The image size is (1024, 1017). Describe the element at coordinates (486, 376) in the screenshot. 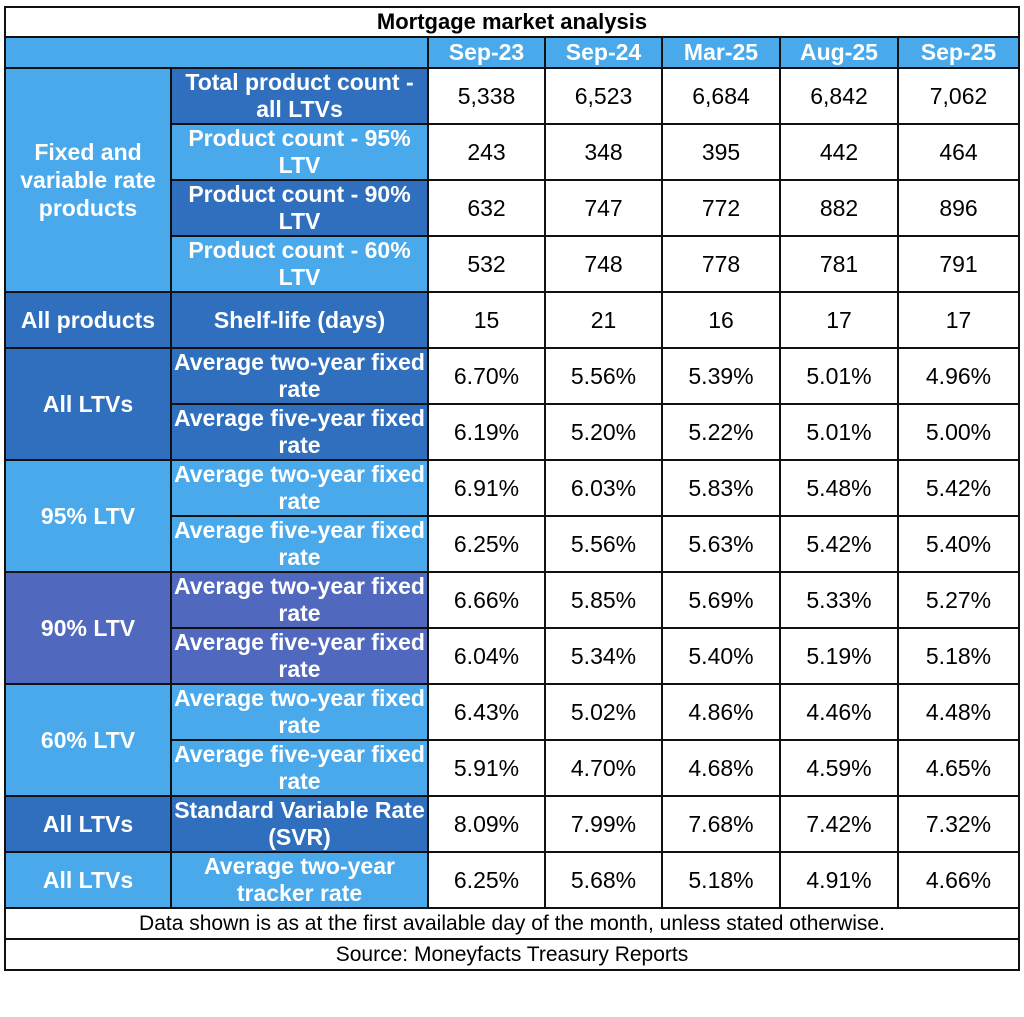

I see `value-cell: 6.70%` at that location.